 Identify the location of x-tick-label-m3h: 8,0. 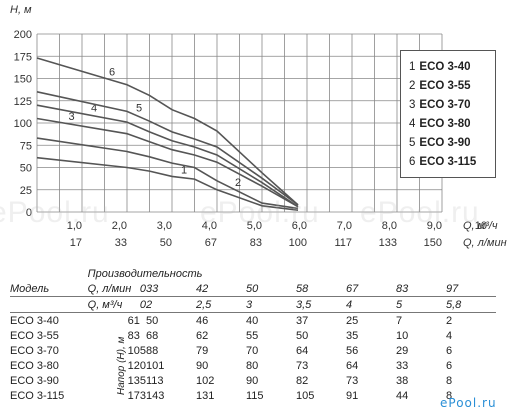
(389, 226).